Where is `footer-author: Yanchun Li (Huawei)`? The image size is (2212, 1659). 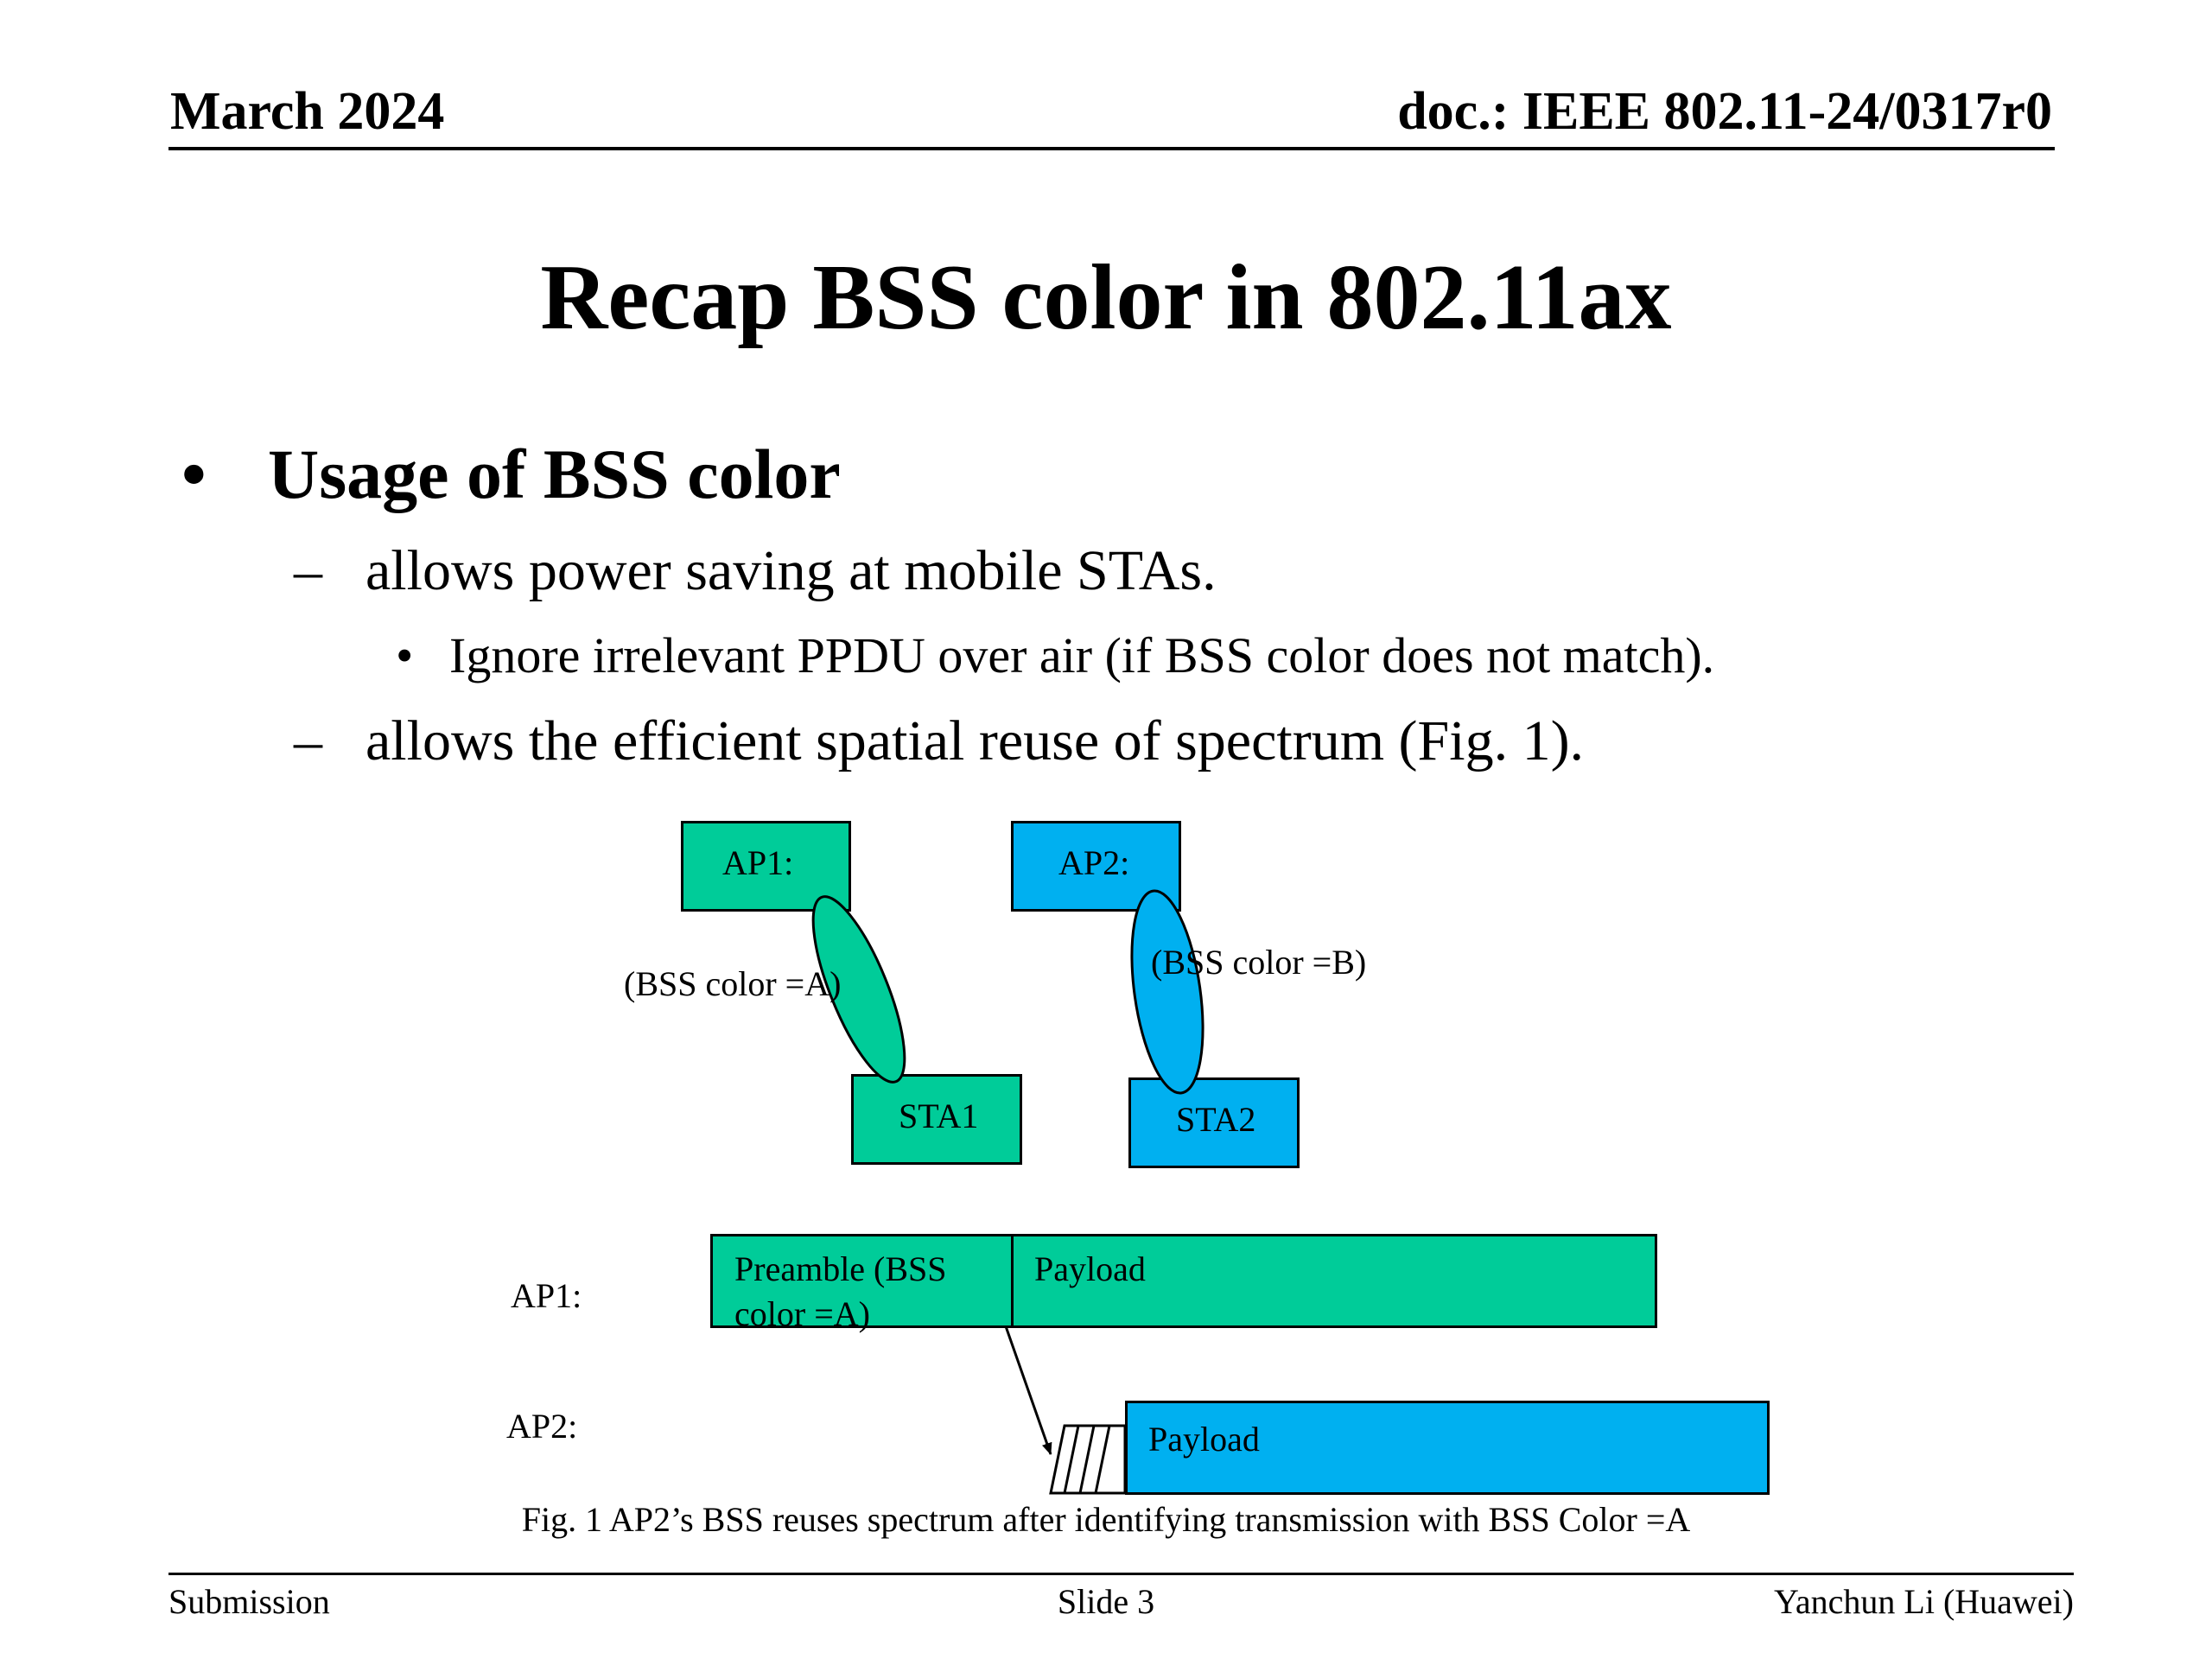
footer-author: Yanchun Li (Huawei) is located at coordinates (1924, 1601).